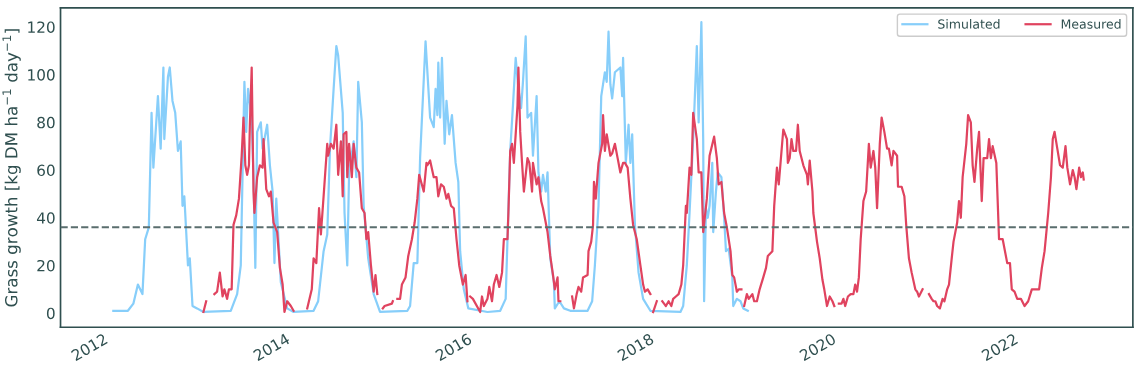  I want to click on y-tick-label: 80, so click(46, 122).